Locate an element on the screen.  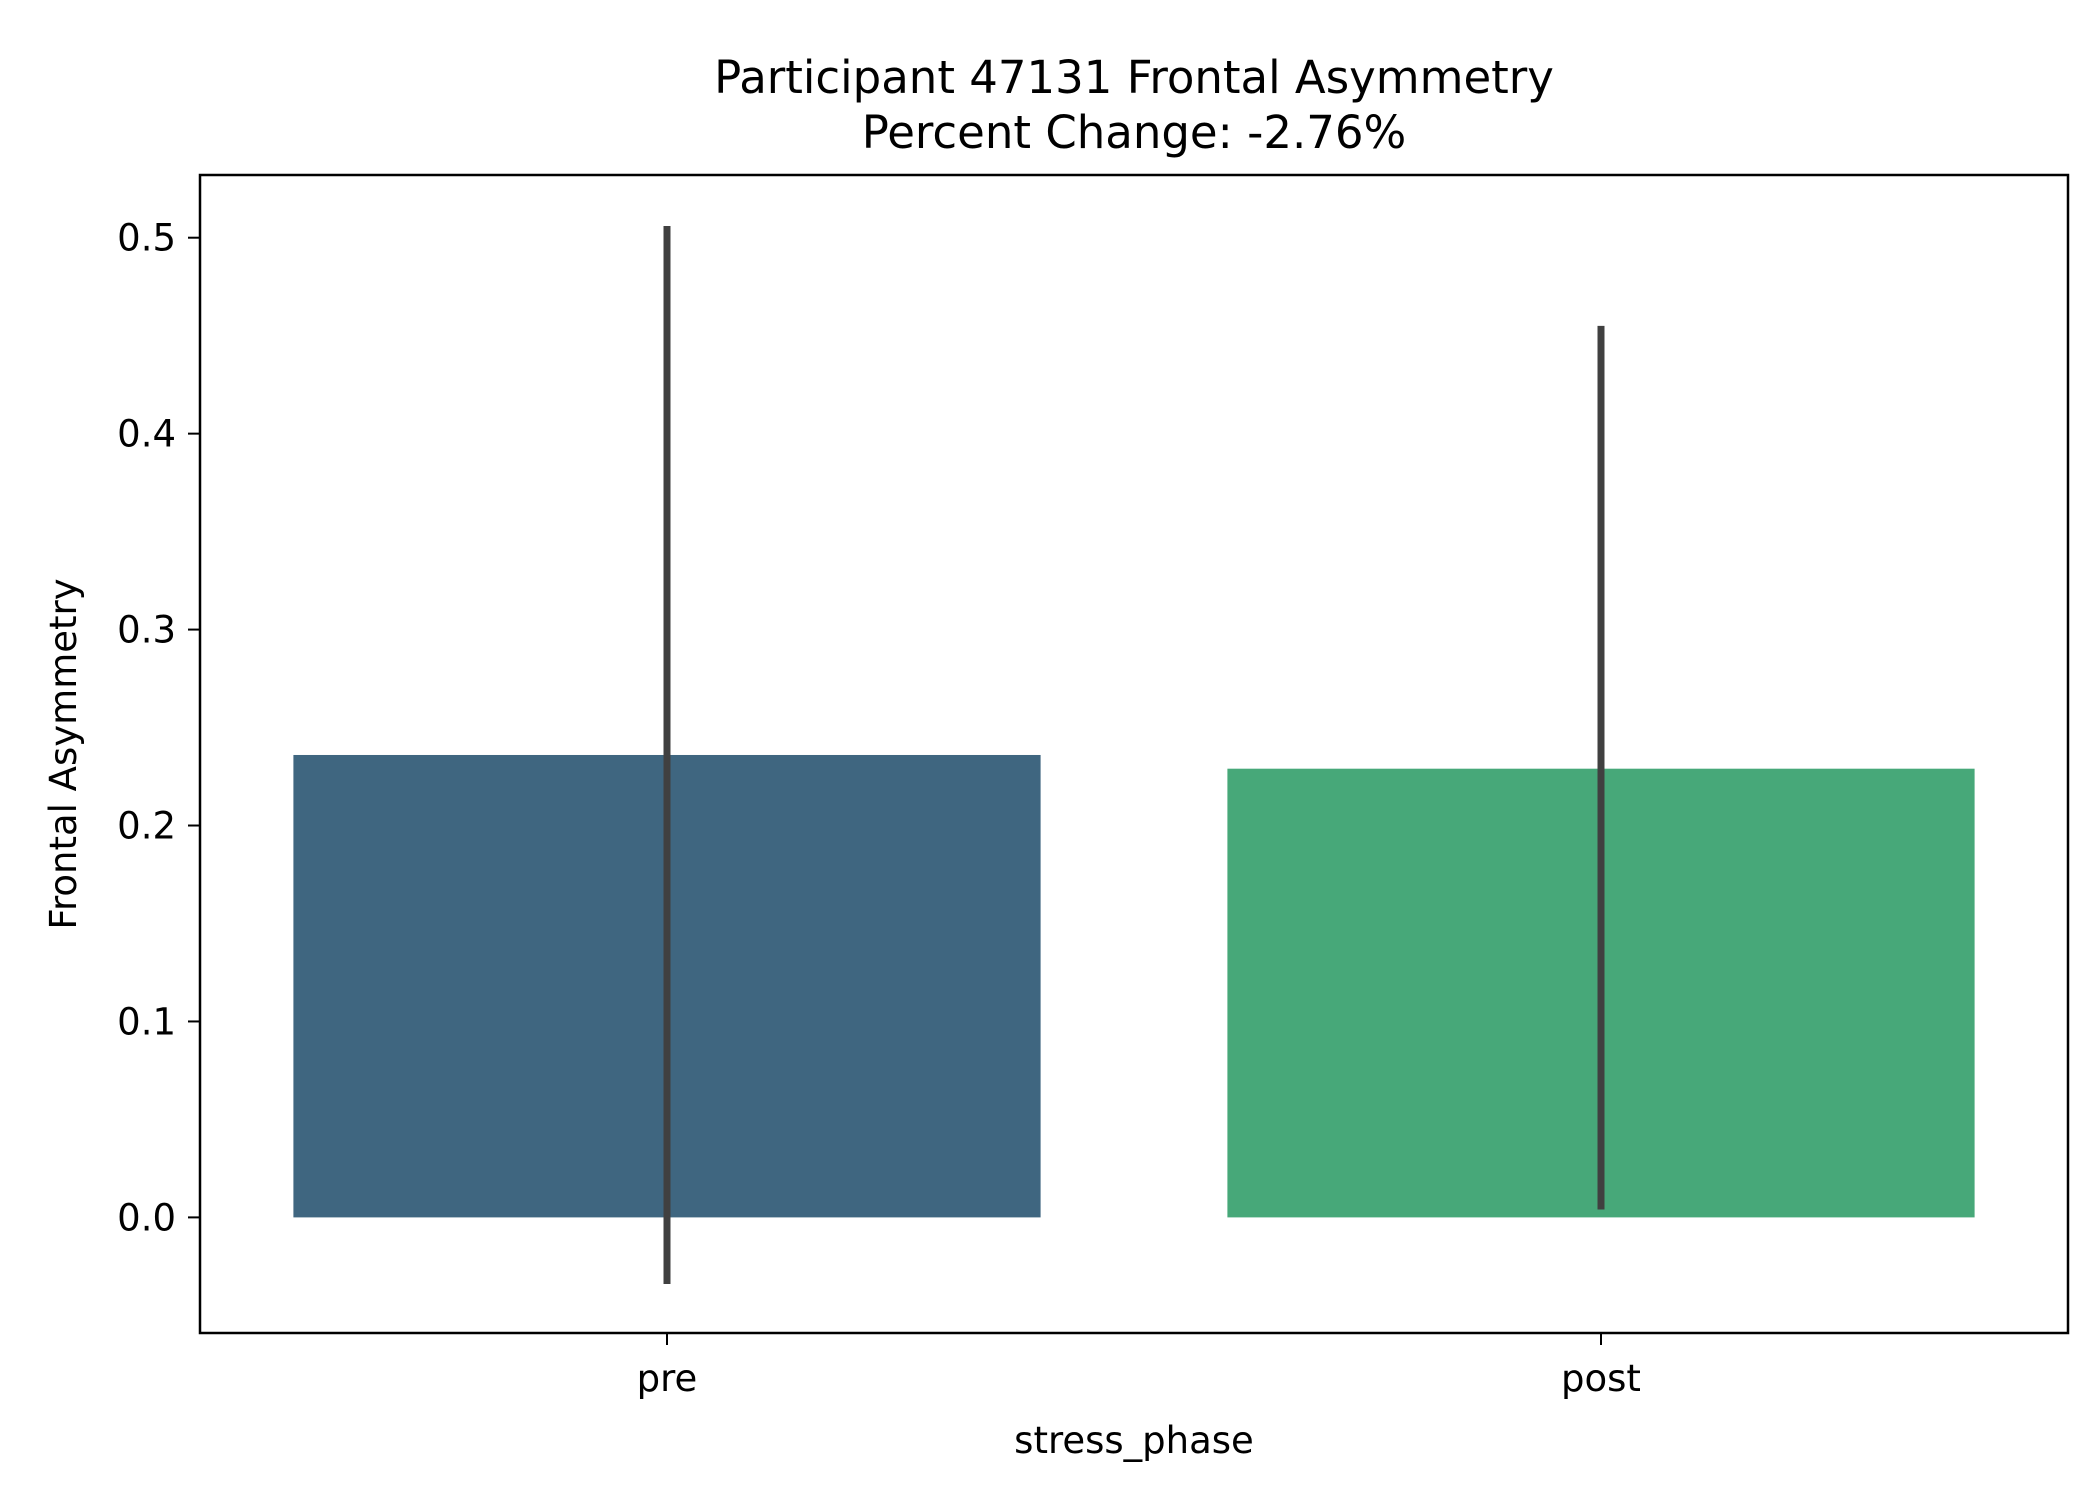
x-tick-label: pre is located at coordinates (667, 1378).